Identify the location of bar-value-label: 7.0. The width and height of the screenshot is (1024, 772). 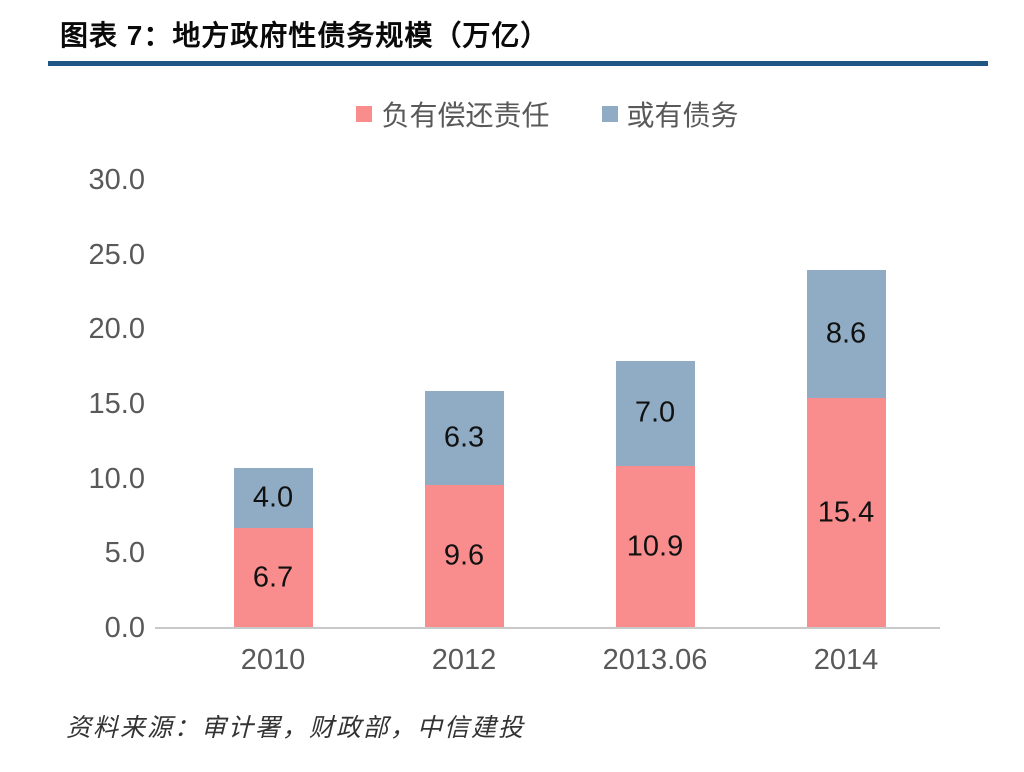
(655, 412).